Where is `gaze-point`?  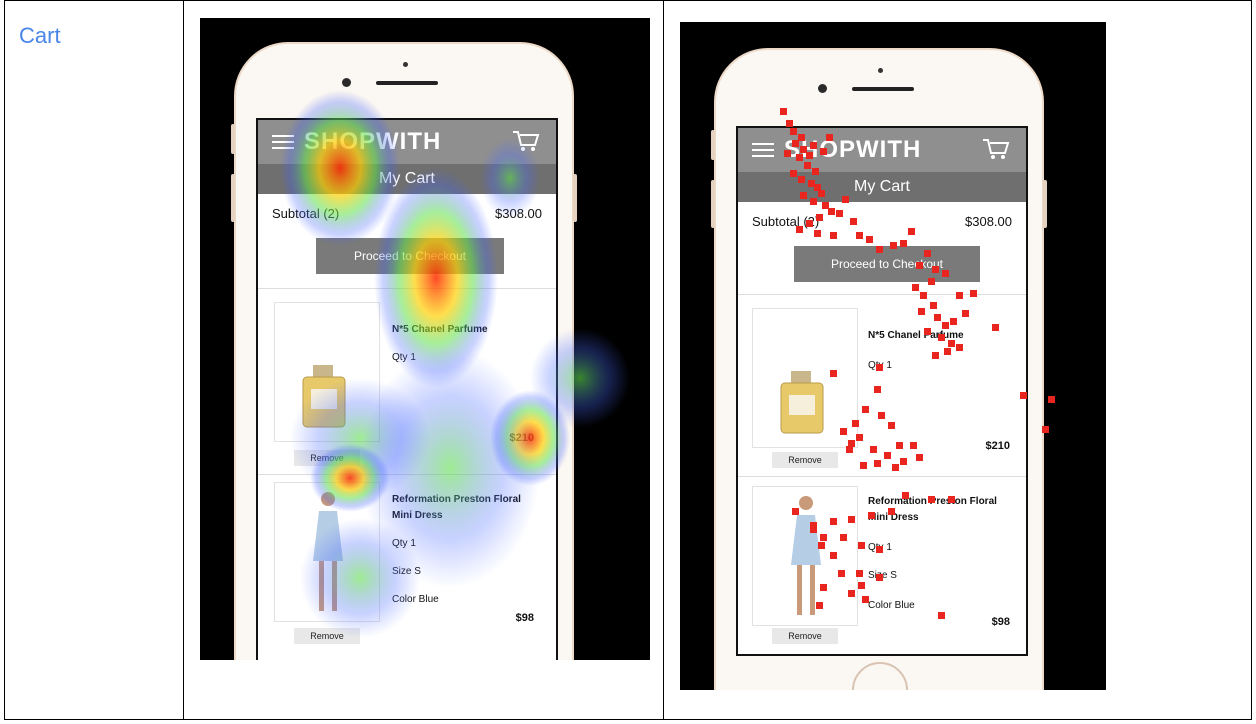
gaze-point is located at coordinates (1051, 399).